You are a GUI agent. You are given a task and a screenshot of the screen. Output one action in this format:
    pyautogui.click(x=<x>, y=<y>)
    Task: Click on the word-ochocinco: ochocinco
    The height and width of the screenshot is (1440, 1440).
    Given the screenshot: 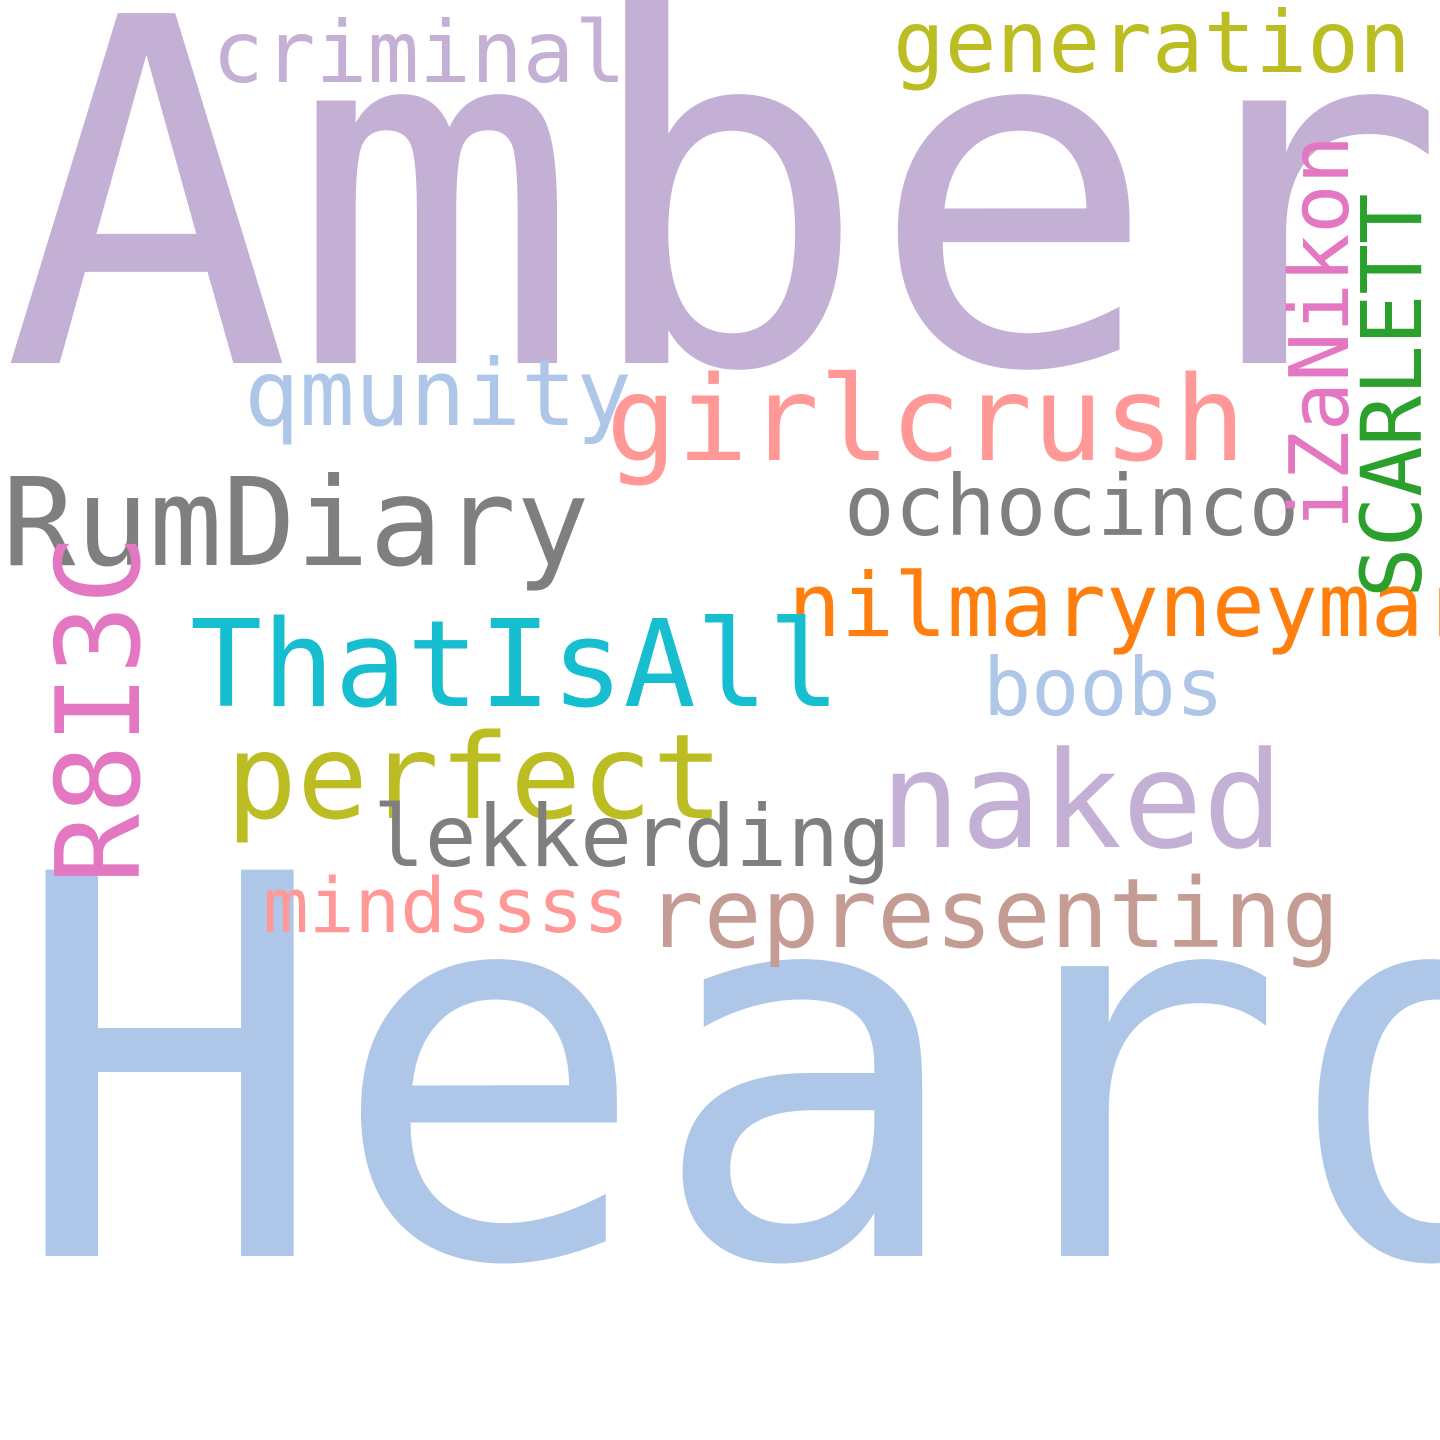 What is the action you would take?
    pyautogui.click(x=1072, y=506)
    